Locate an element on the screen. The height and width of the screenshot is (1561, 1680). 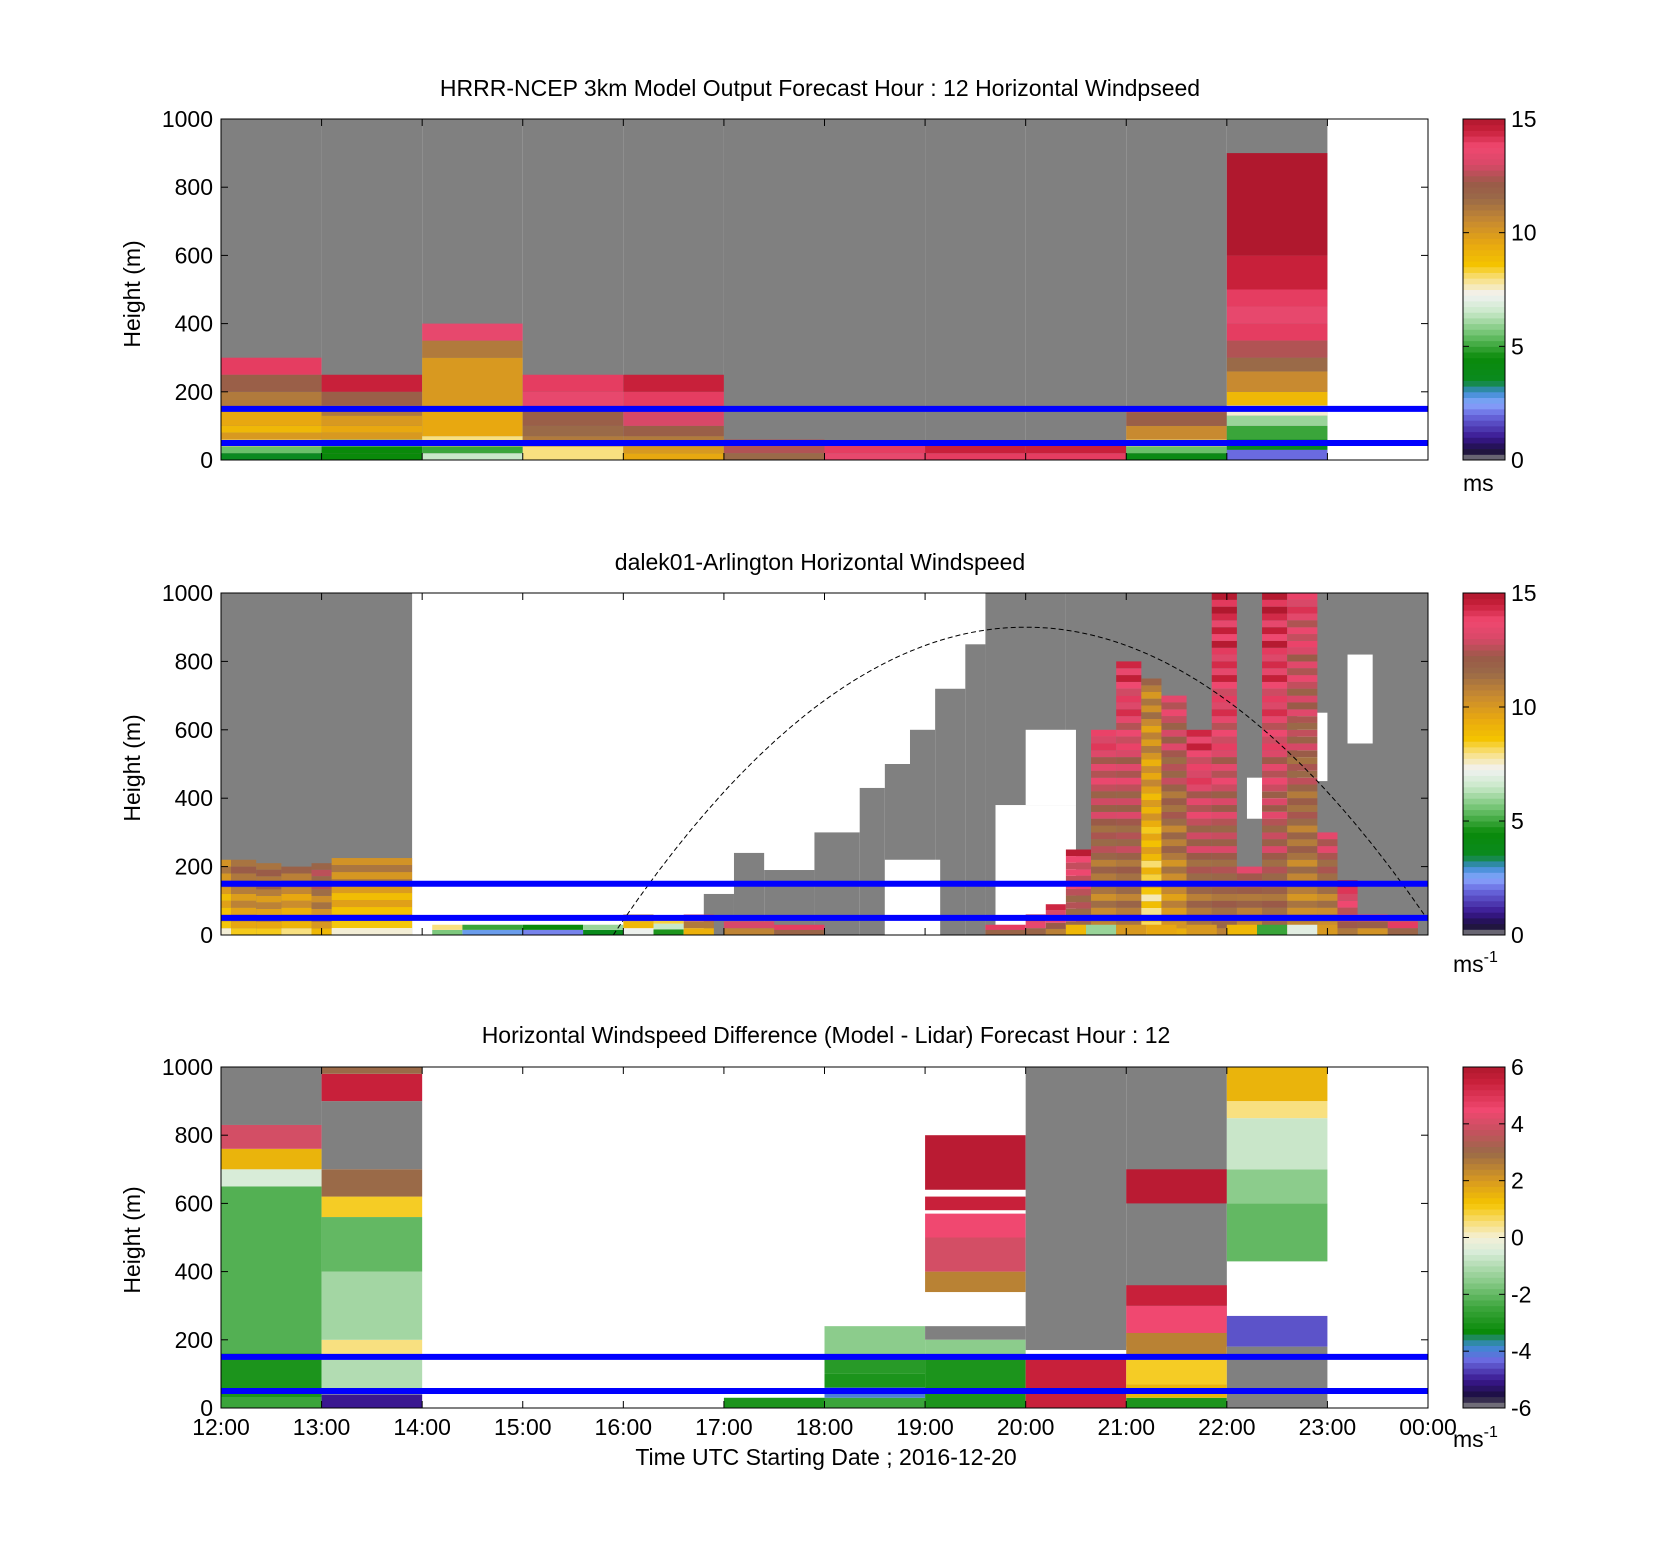
y-tick-label: 1000 is located at coordinates (187, 119).